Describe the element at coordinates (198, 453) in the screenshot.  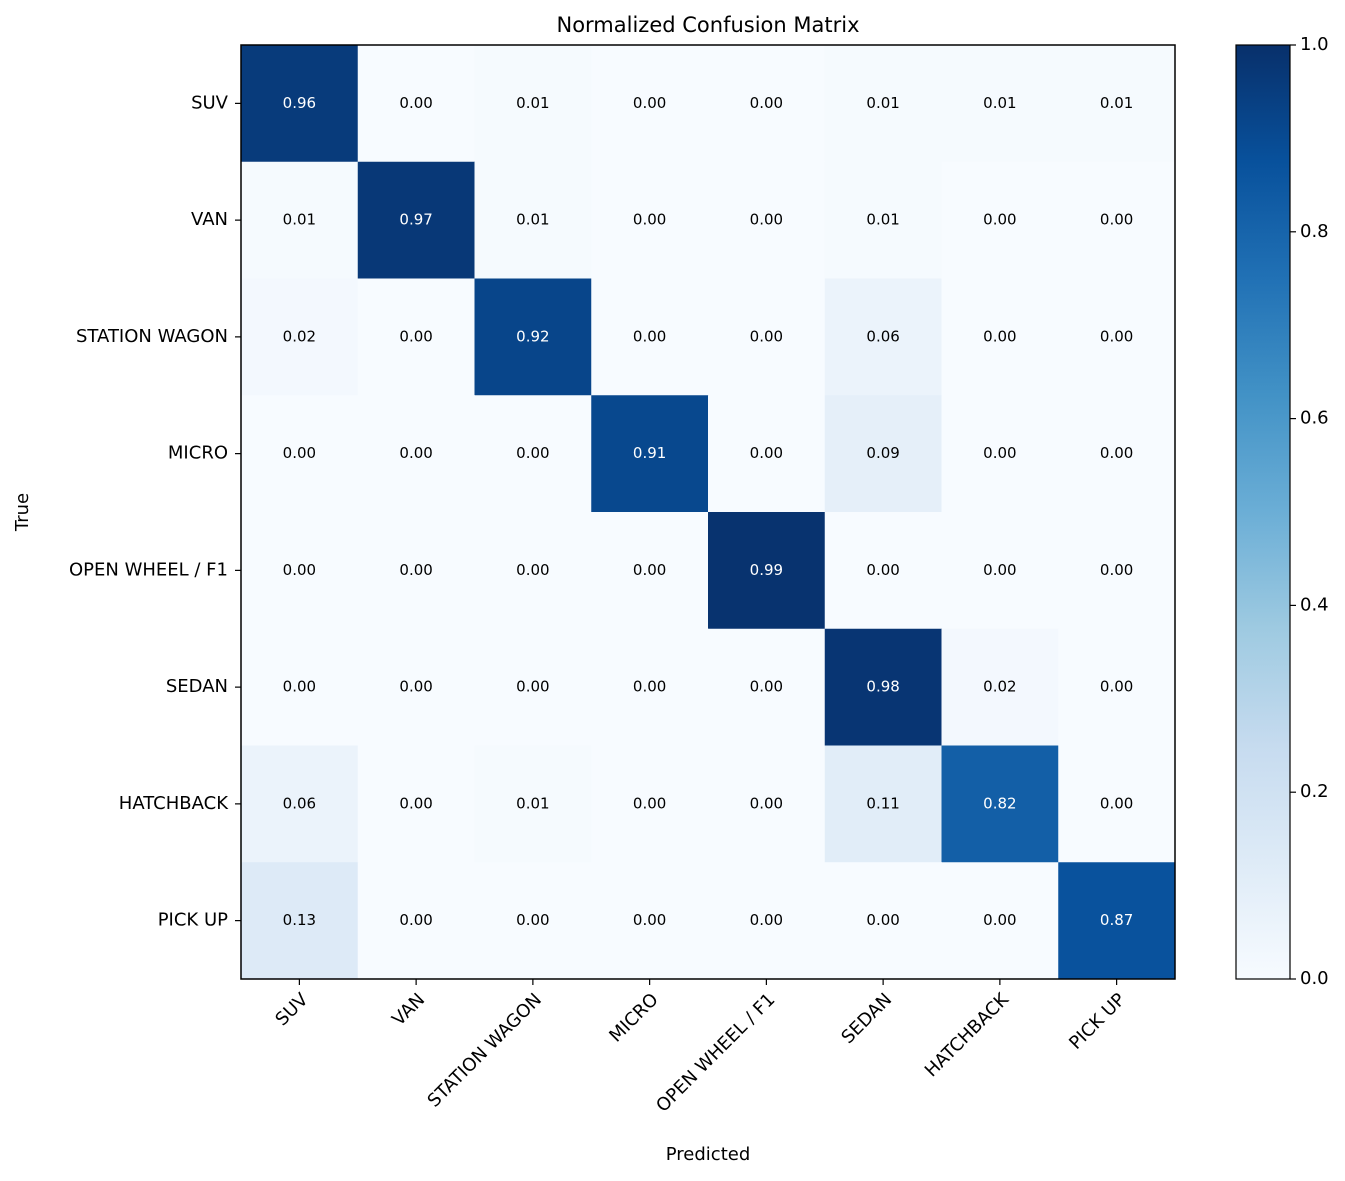
I see `y-tick-label: MICRO` at that location.